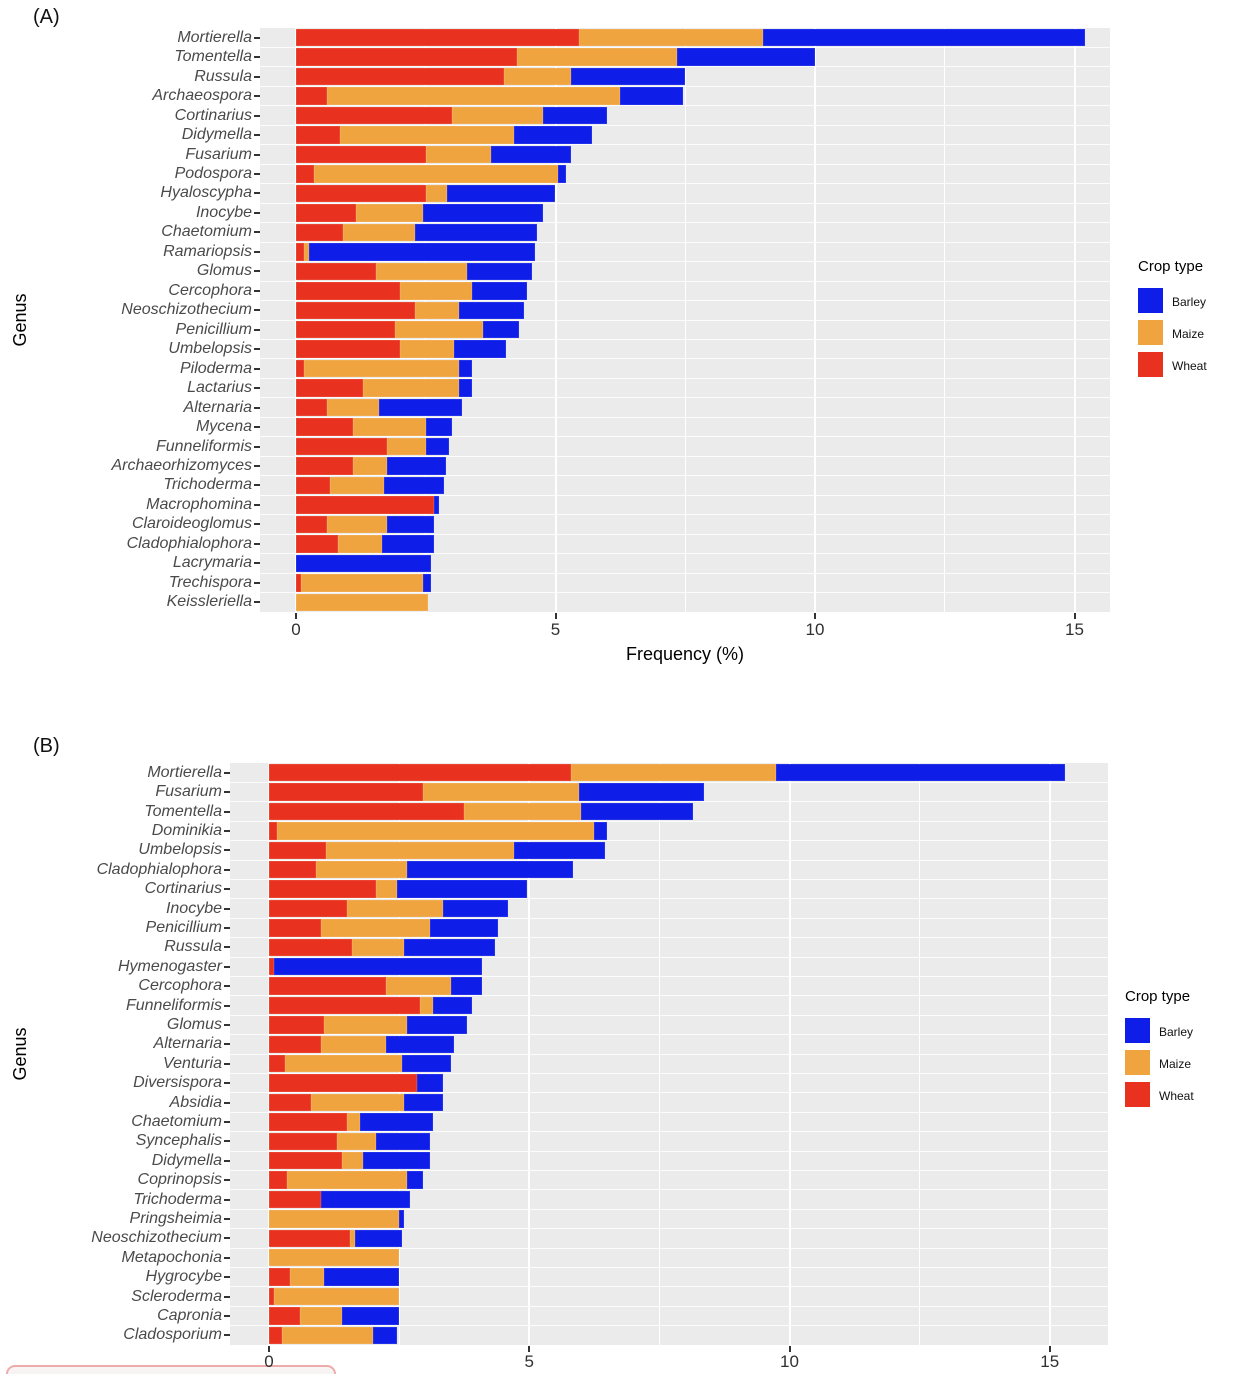  What do you see at coordinates (177, 1083) in the screenshot?
I see `y-axis-label: Diversispora` at bounding box center [177, 1083].